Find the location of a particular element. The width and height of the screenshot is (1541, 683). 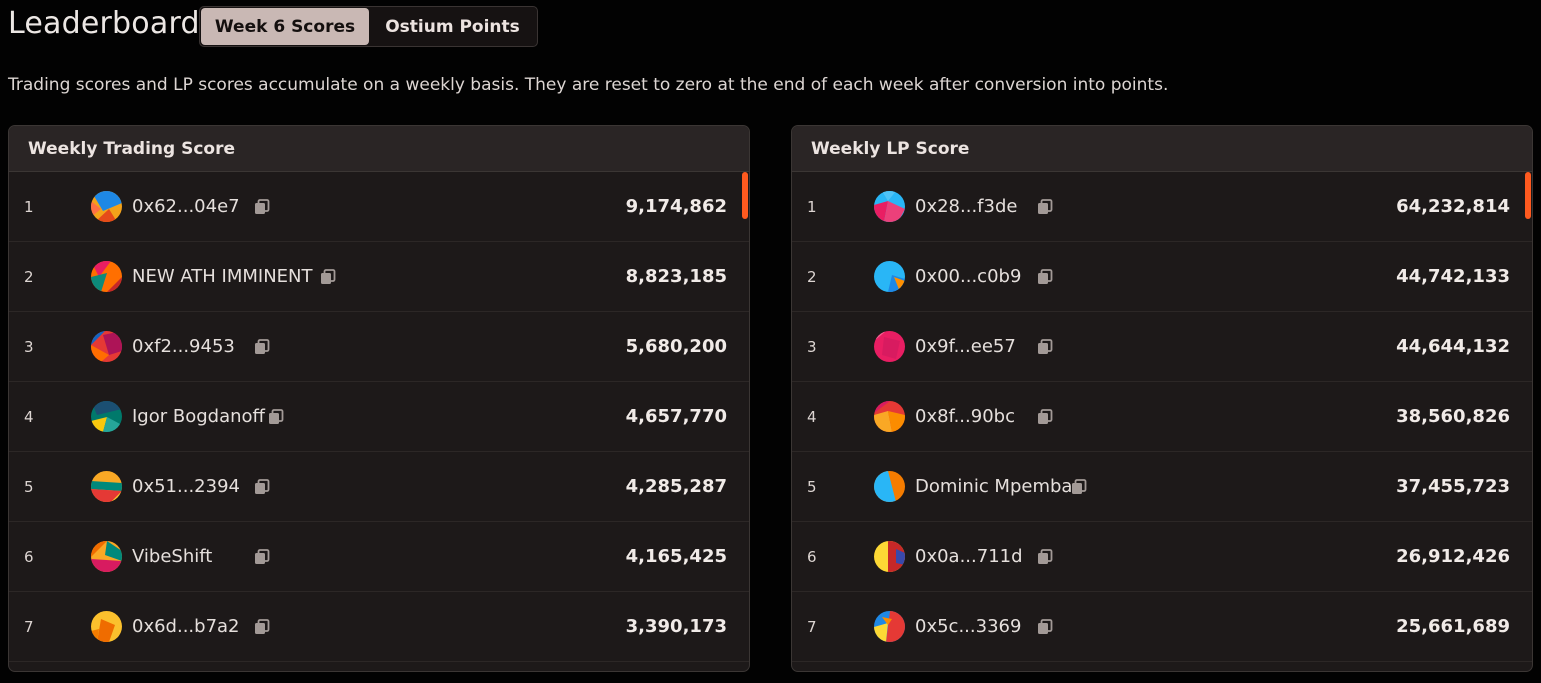

tab-ostium-points: Ostium Points is located at coordinates (452, 26).